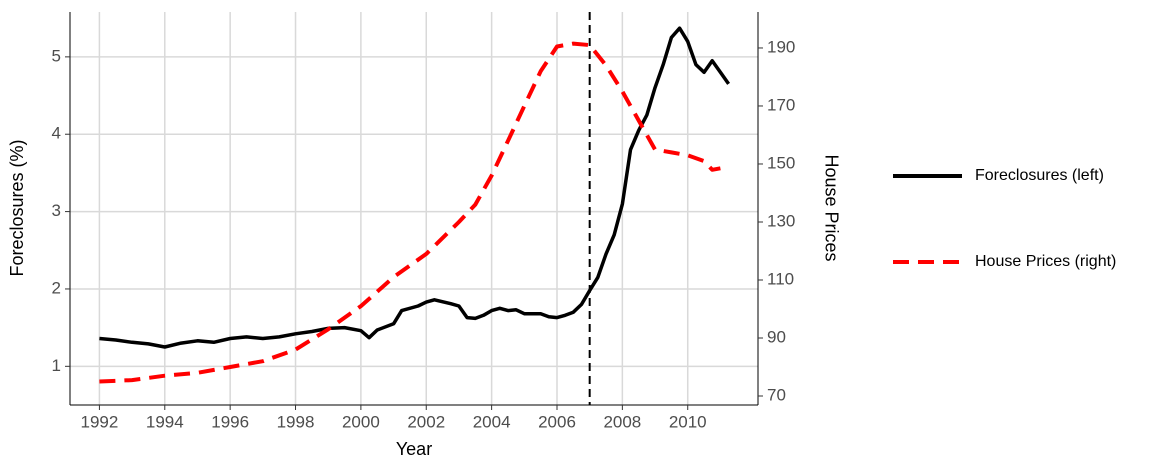 The image size is (1167, 461). What do you see at coordinates (688, 421) in the screenshot?
I see `x-tick-label: 2010` at bounding box center [688, 421].